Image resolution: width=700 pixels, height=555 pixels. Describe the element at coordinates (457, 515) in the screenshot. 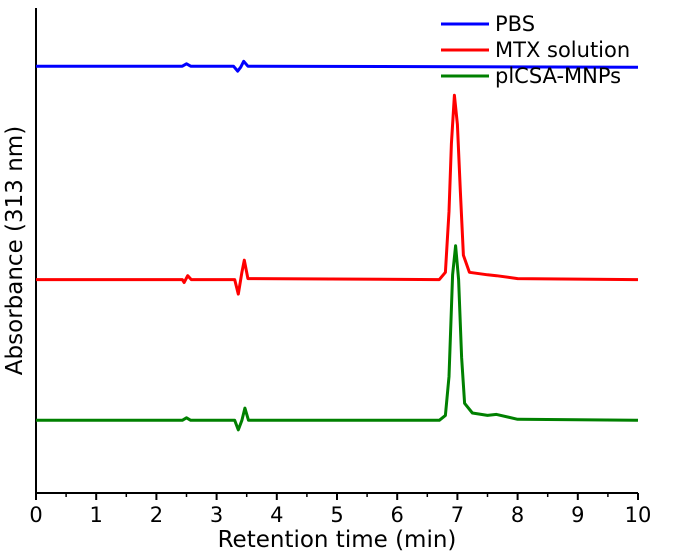

I see `x-tick-label: 7` at that location.